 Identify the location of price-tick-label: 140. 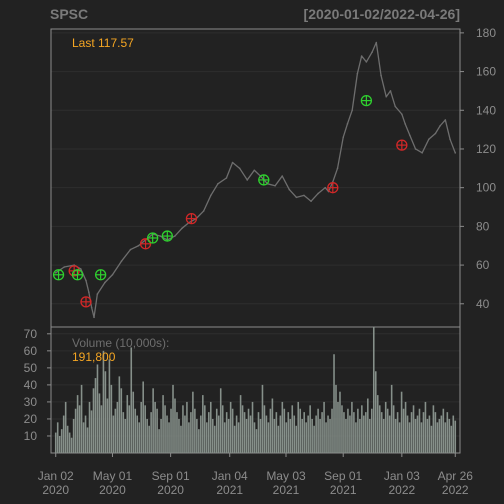
(486, 110).